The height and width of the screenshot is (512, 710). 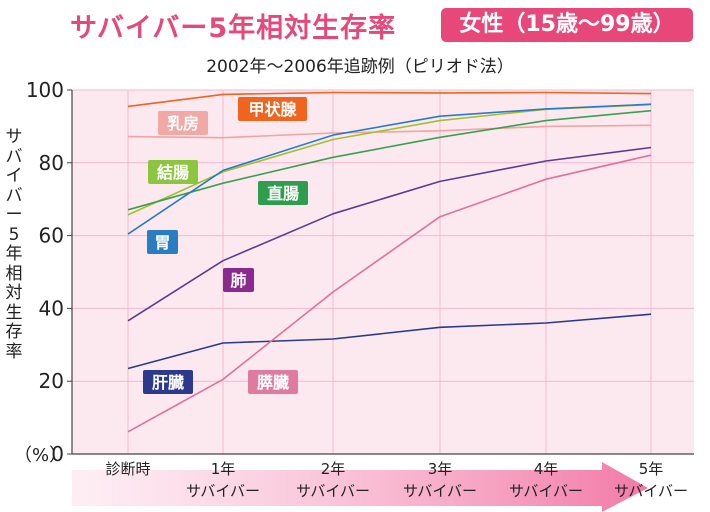 I want to click on y-axis-label: サバイバー5年相対生存率, so click(x=14, y=244).